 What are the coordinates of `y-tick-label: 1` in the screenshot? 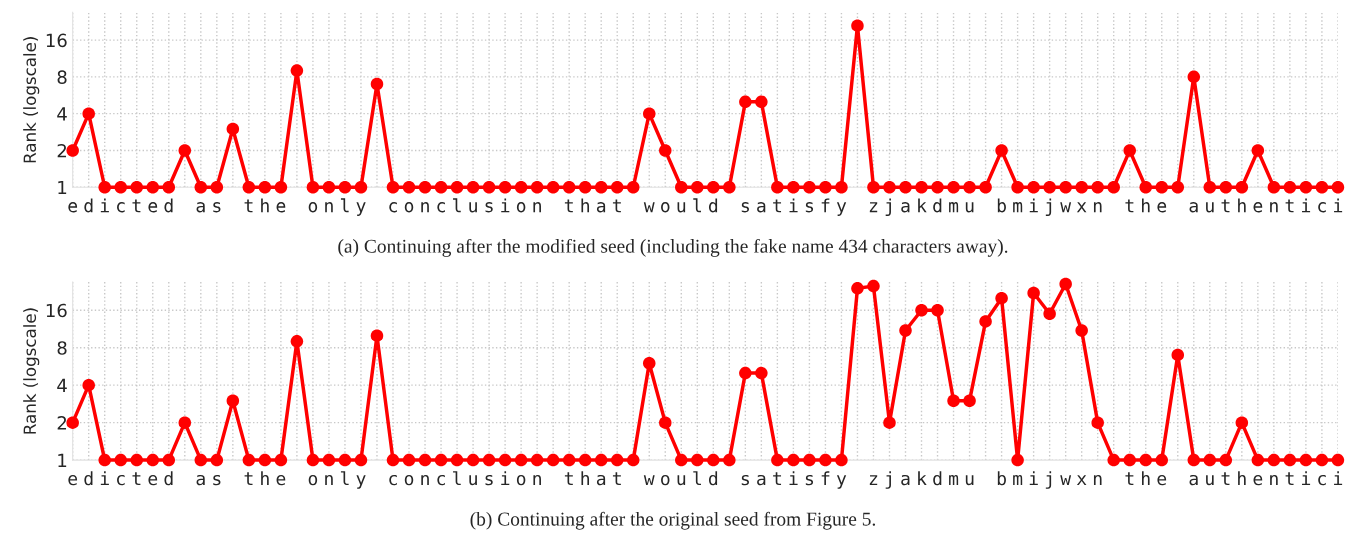 It's located at (62, 187).